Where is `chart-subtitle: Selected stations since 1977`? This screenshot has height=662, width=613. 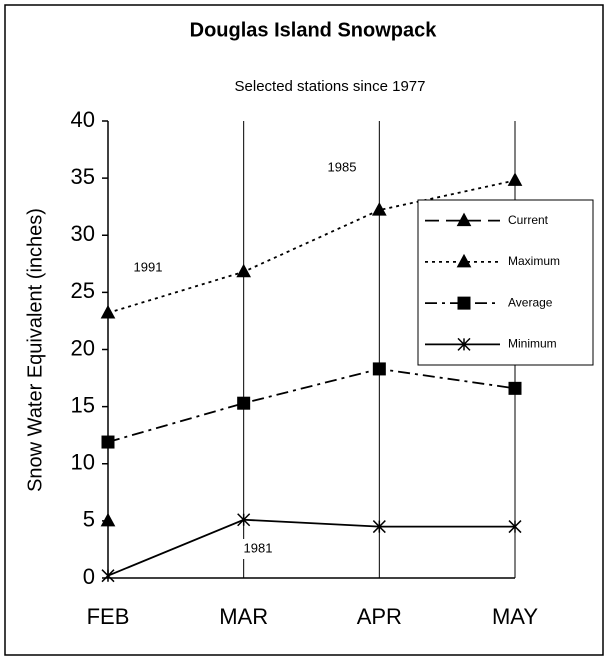 chart-subtitle: Selected stations since 1977 is located at coordinates (330, 86).